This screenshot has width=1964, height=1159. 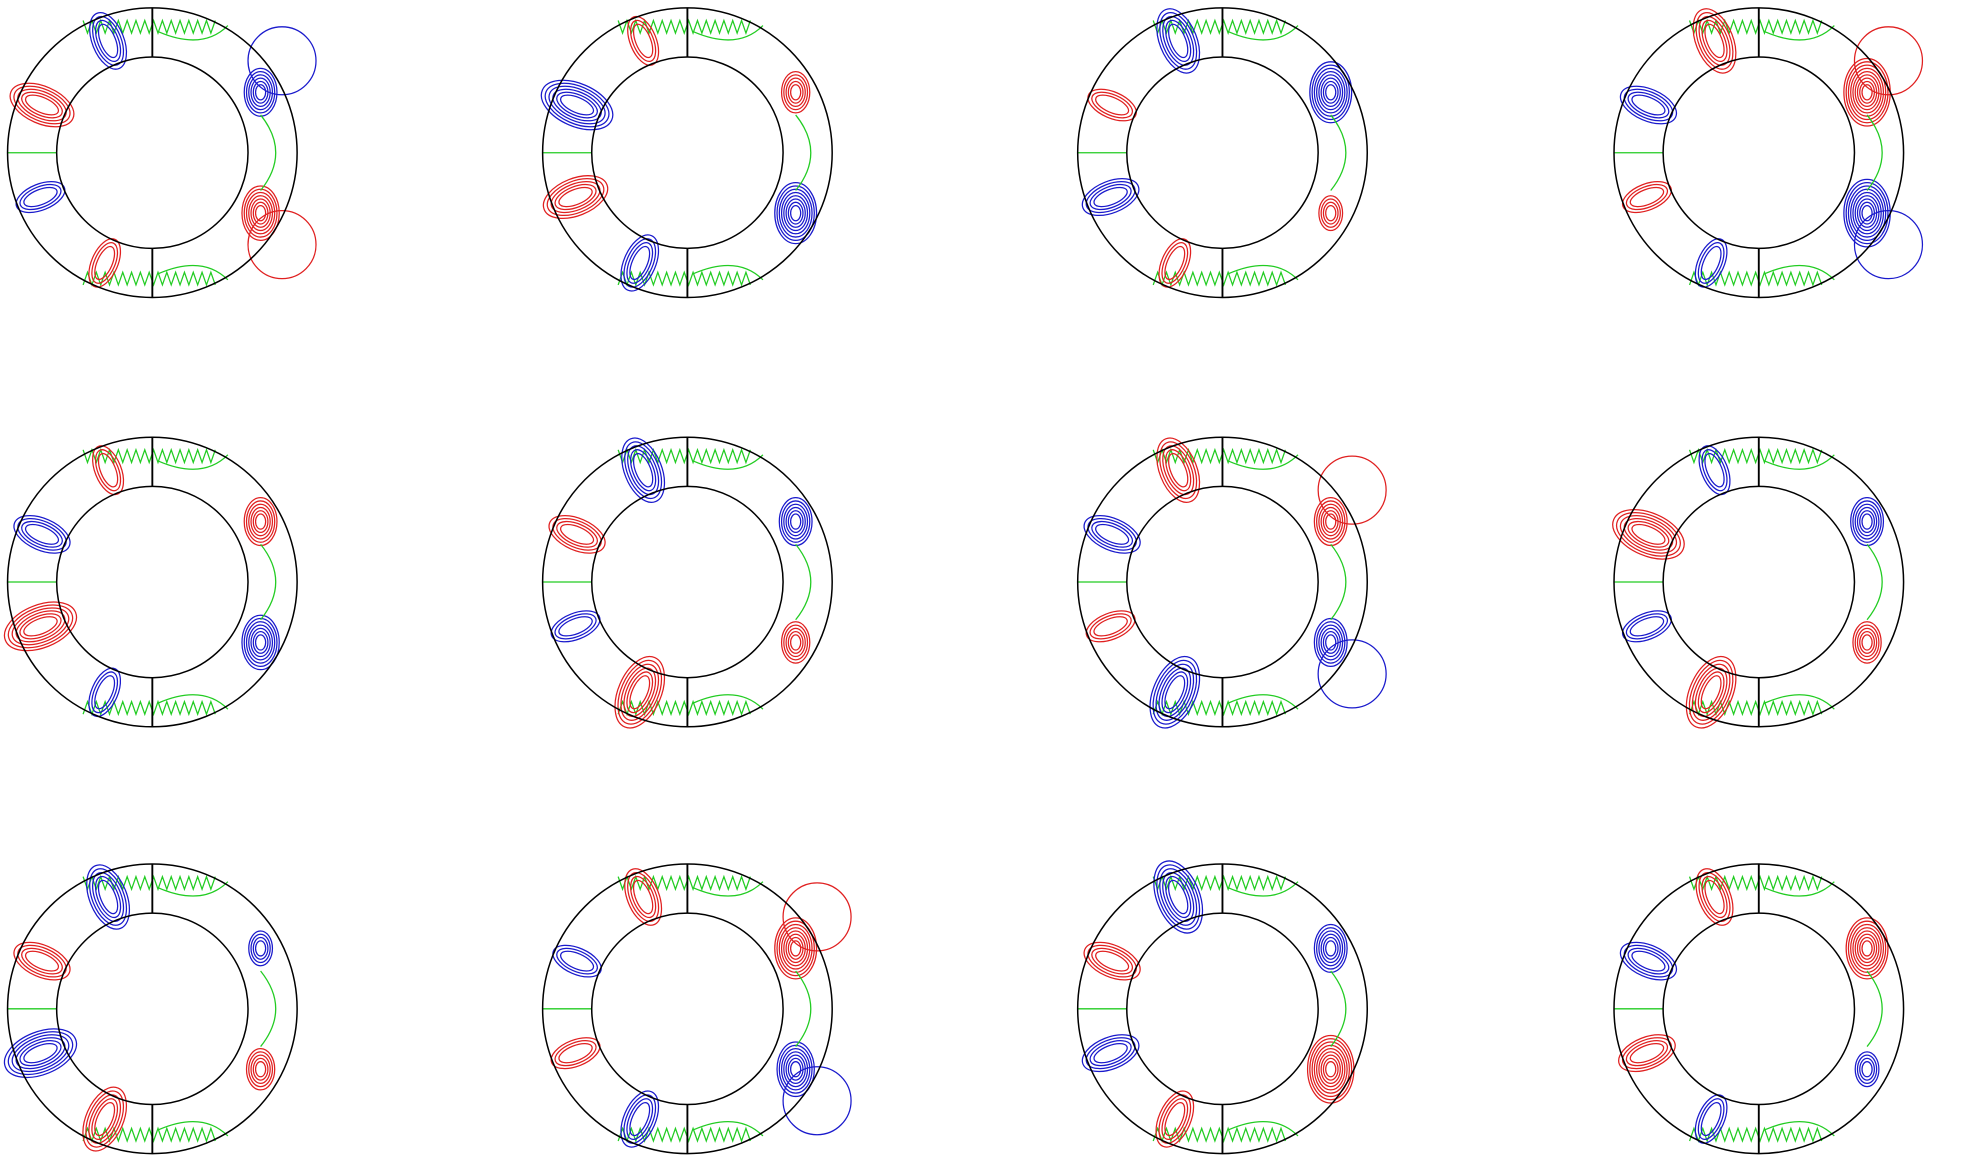 What do you see at coordinates (282, 61) in the screenshot?
I see `field-line` at bounding box center [282, 61].